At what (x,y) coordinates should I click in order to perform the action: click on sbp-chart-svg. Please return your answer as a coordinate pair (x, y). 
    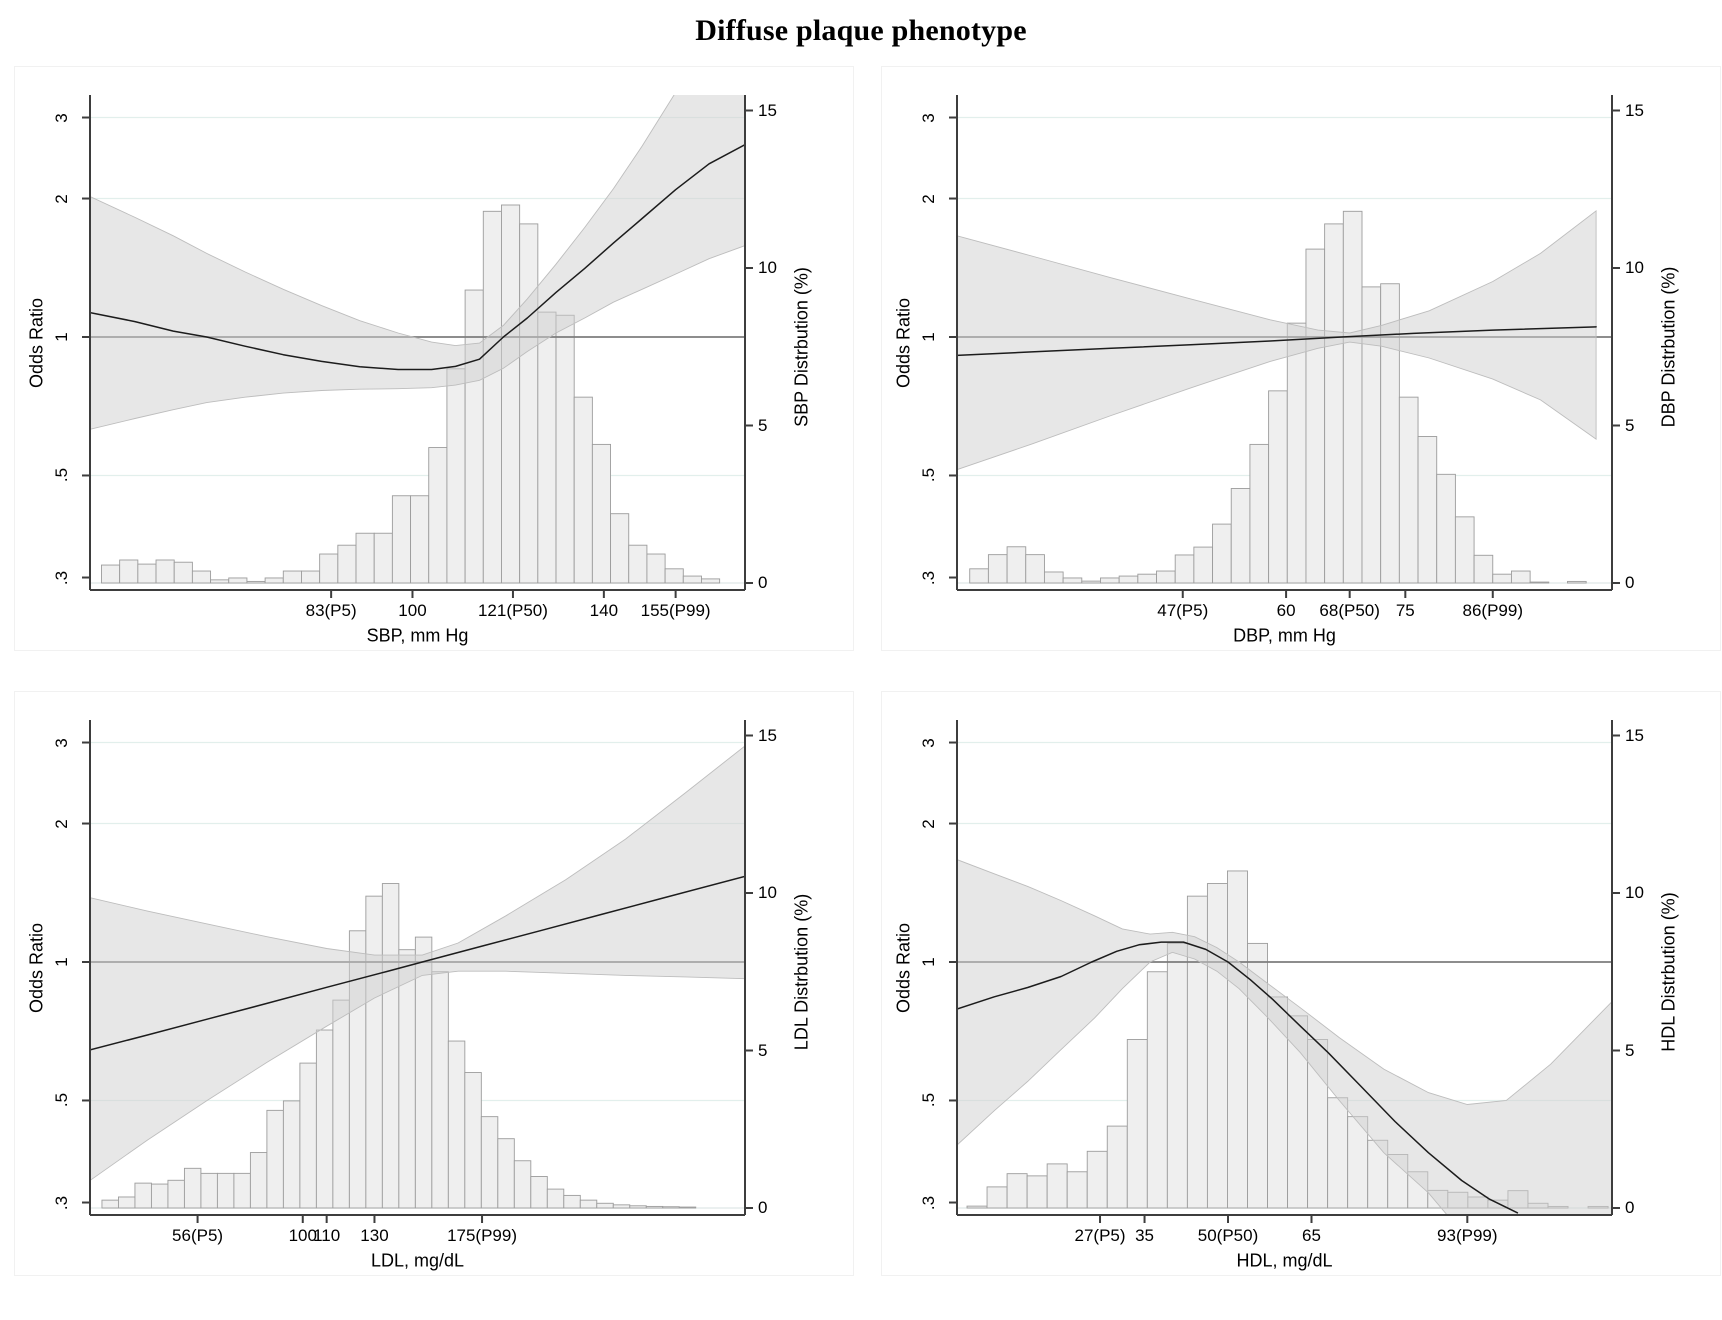
    Looking at the image, I should click on (417, 346).